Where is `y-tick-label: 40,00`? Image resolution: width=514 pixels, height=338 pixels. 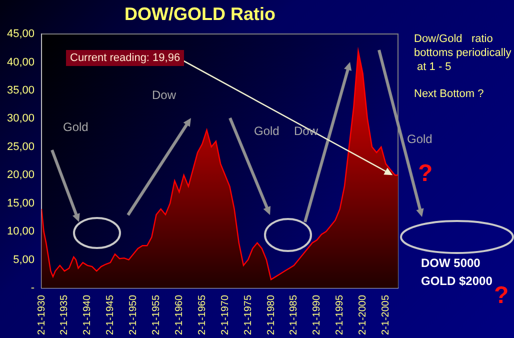 y-tick-label: 40,00 is located at coordinates (20, 62).